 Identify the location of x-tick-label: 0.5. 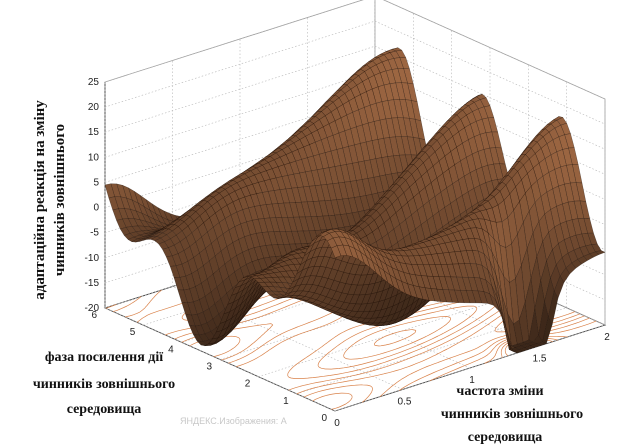
(405, 402).